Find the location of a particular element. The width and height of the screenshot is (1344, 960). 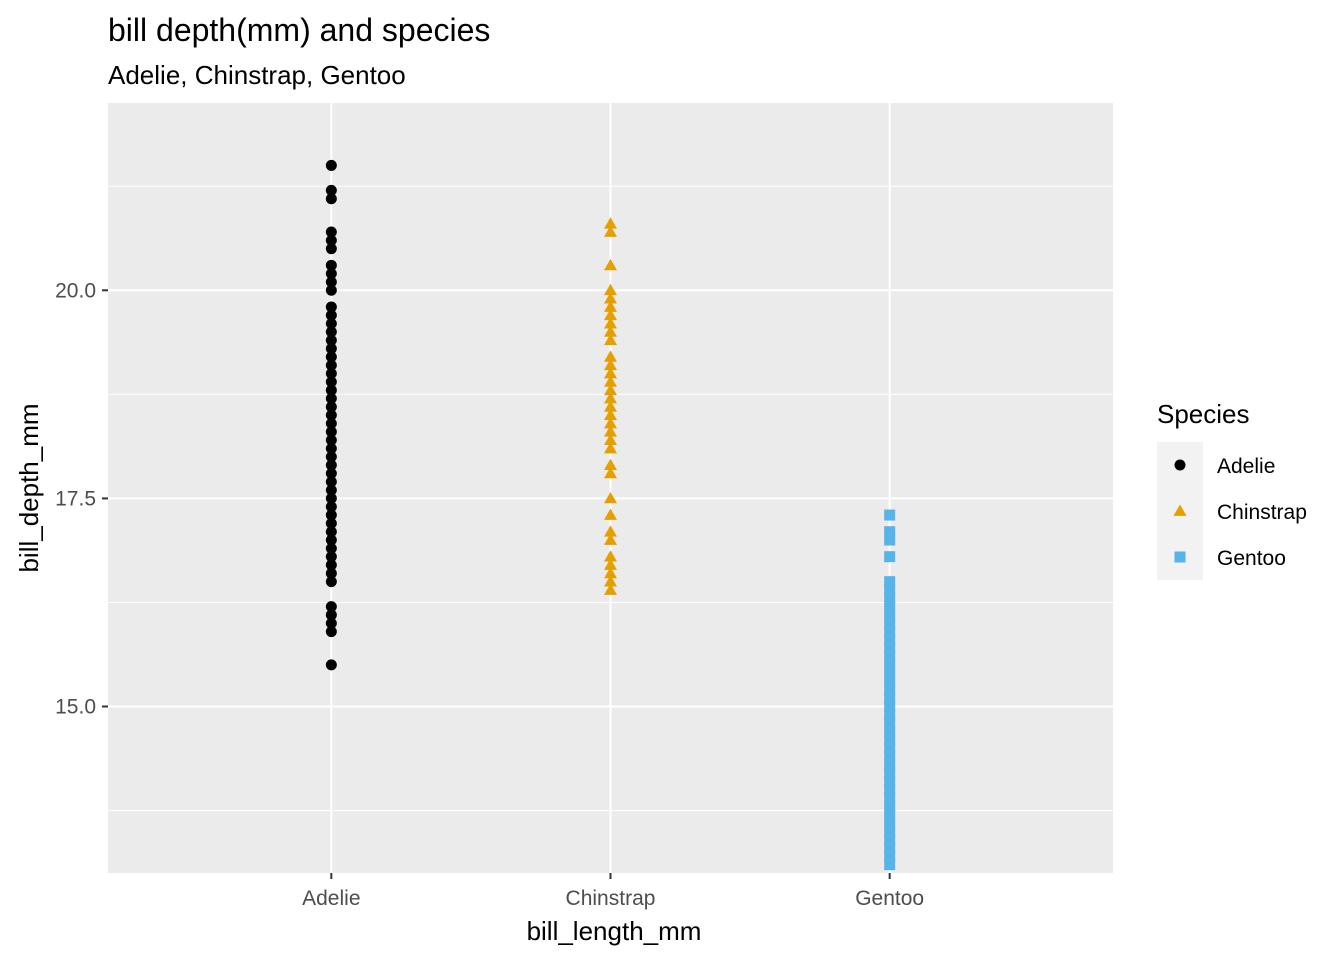

series-chinstrap is located at coordinates (610, 406).